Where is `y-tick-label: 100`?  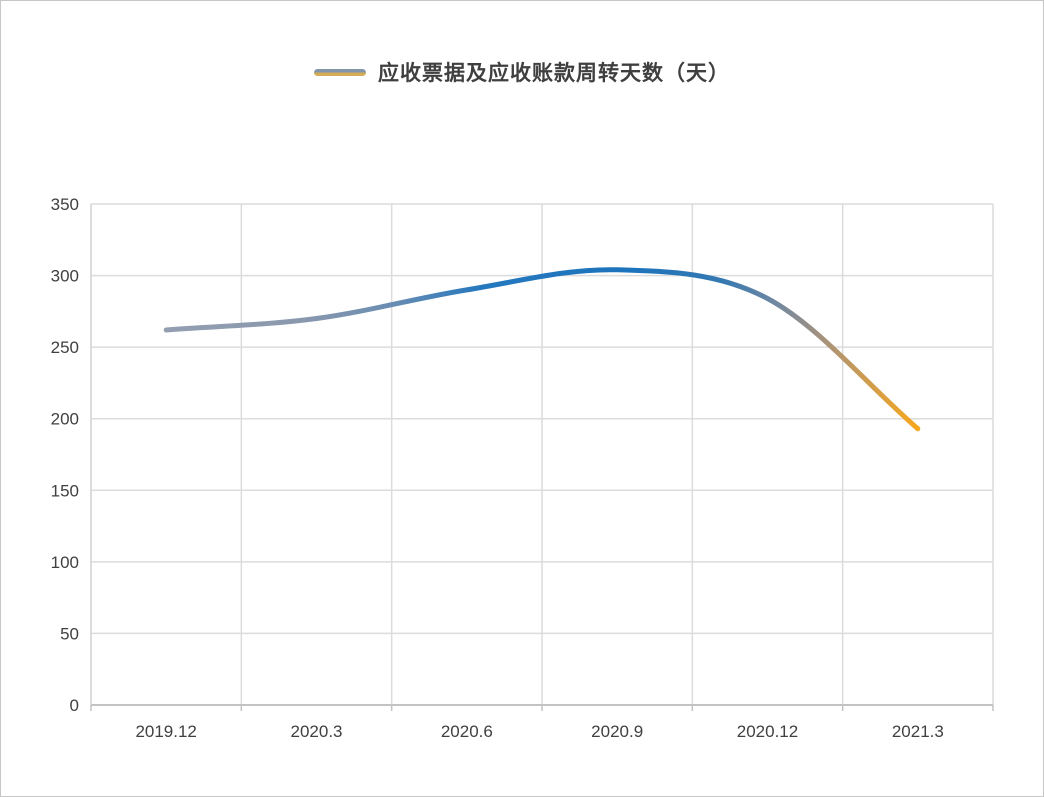
y-tick-label: 100 is located at coordinates (65, 562).